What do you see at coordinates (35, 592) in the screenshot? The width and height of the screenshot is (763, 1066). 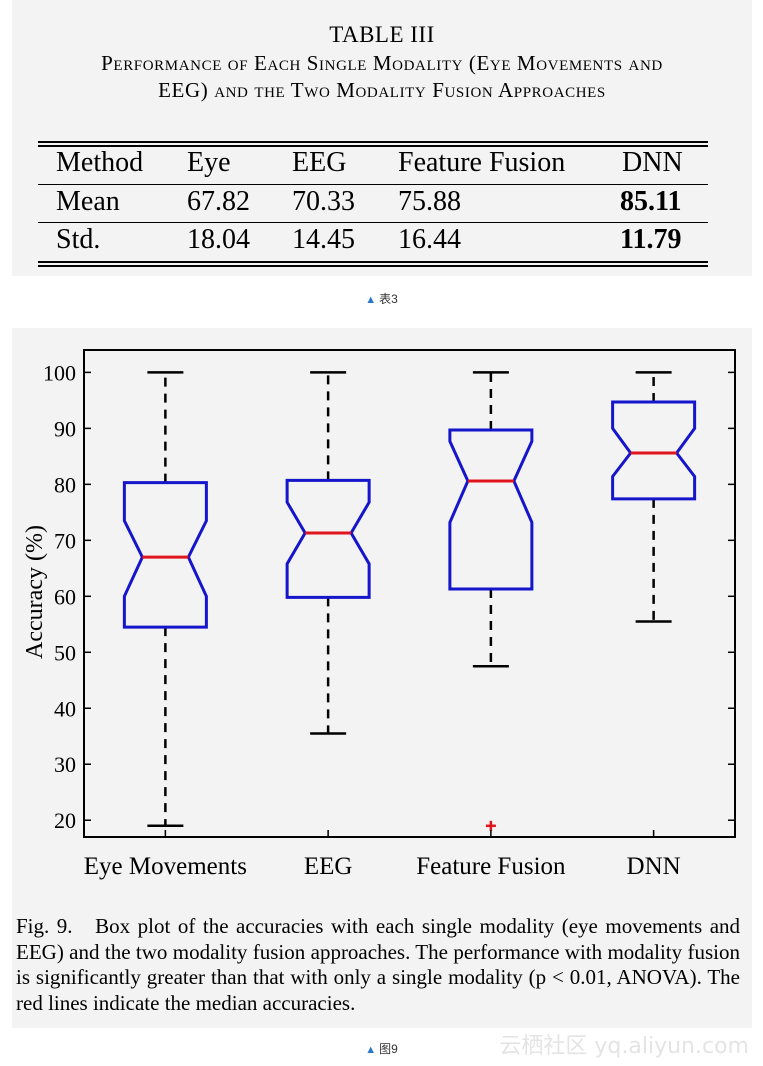 I see `y-axis-label: Accuracy (%)` at bounding box center [35, 592].